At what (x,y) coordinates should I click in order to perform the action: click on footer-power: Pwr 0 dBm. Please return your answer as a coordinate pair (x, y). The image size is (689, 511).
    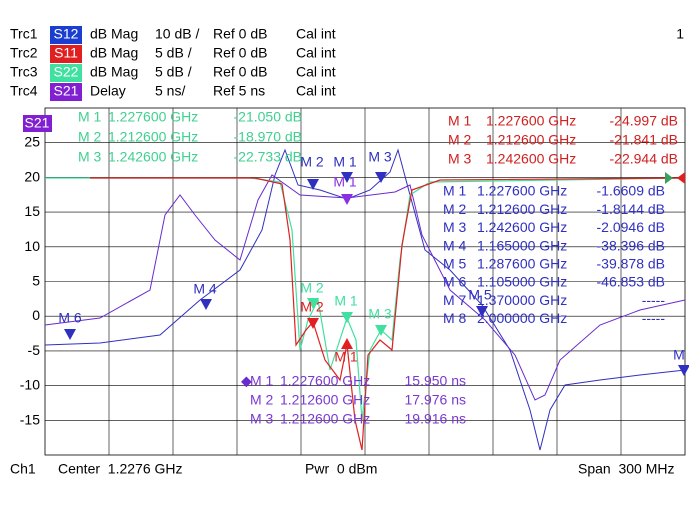
    Looking at the image, I should click on (341, 469).